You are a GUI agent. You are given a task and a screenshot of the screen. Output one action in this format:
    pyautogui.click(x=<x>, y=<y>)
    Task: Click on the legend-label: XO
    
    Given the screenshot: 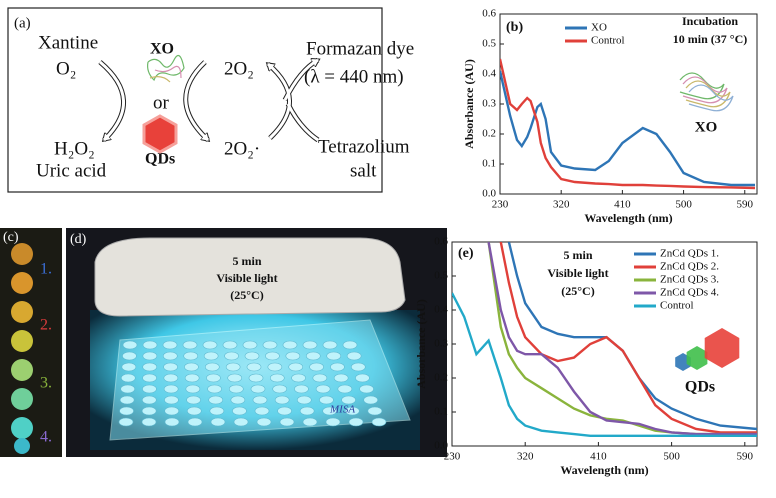 What is the action you would take?
    pyautogui.click(x=599, y=28)
    